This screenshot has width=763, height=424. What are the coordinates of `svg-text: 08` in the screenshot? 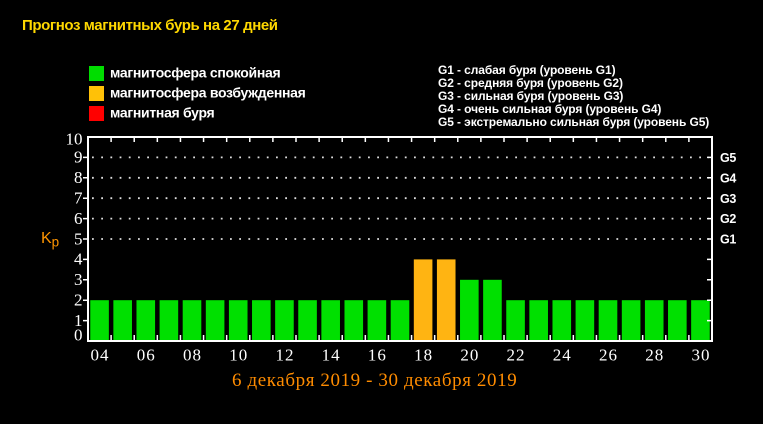 It's located at (192, 355).